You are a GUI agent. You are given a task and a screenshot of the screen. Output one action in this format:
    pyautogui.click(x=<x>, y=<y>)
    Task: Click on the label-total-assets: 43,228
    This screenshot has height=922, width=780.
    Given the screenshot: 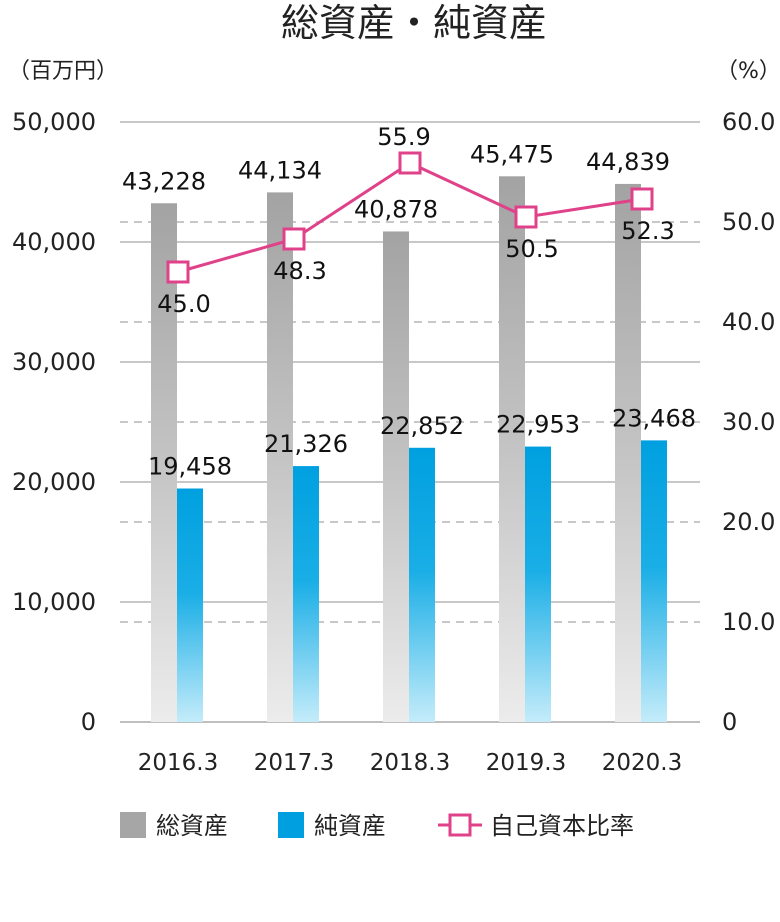 What is the action you would take?
    pyautogui.click(x=164, y=181)
    